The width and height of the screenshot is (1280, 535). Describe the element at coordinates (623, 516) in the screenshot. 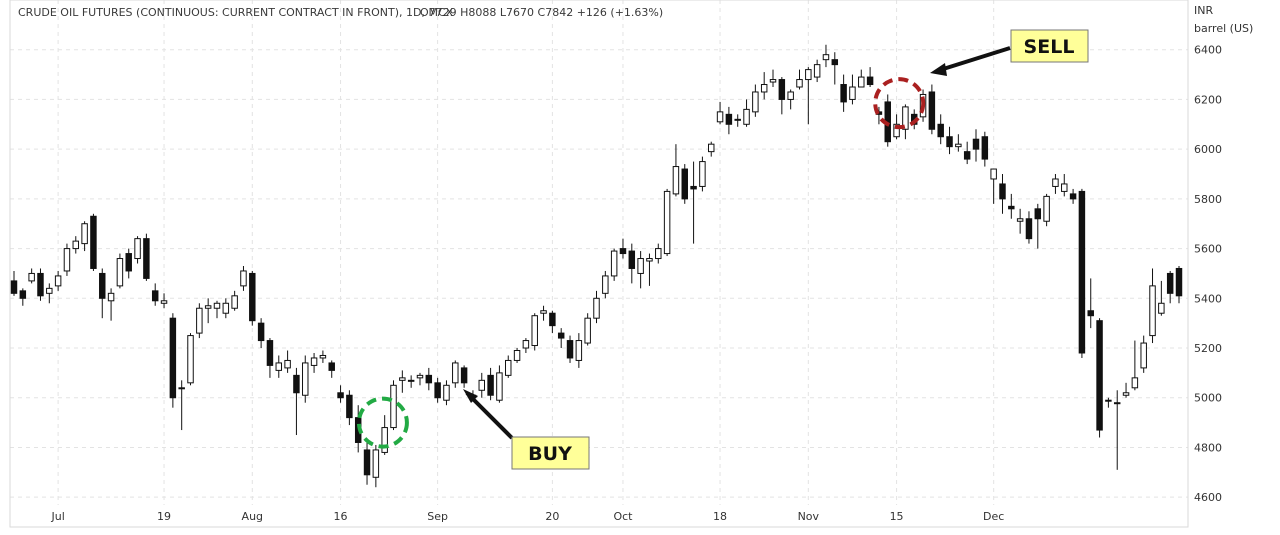

I see `x-tick-label: Oct` at that location.